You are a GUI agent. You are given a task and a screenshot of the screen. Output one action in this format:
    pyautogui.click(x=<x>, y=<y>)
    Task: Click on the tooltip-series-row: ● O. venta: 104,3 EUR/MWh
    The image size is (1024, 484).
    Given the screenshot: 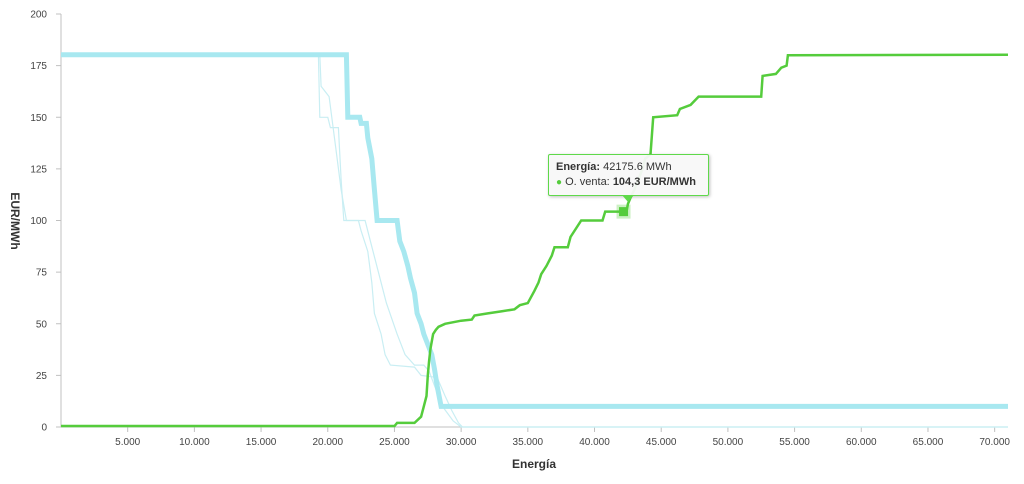 What is the action you would take?
    pyautogui.click(x=628, y=182)
    